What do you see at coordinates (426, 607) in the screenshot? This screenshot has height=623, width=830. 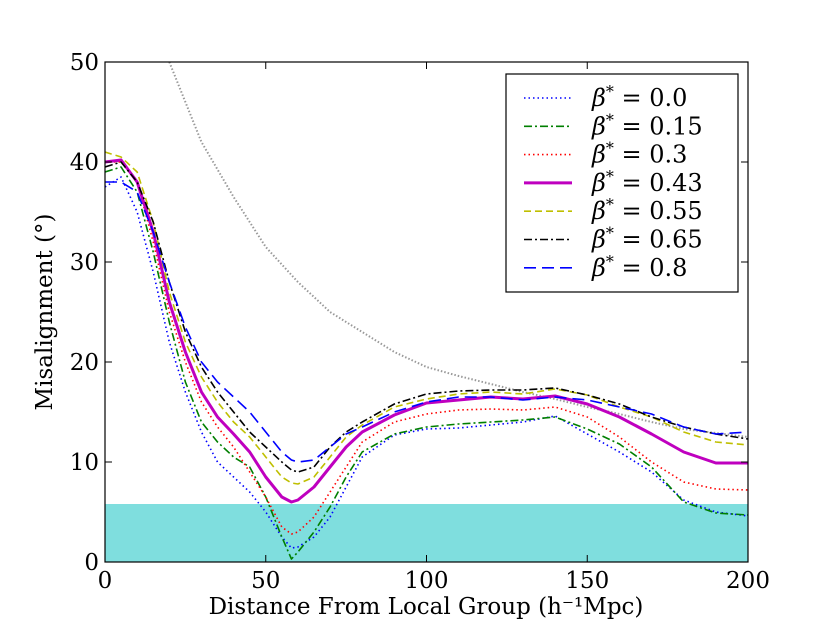 I see `x-axis-title: Distance From Local Group (h⁻¹Mpc)` at bounding box center [426, 607].